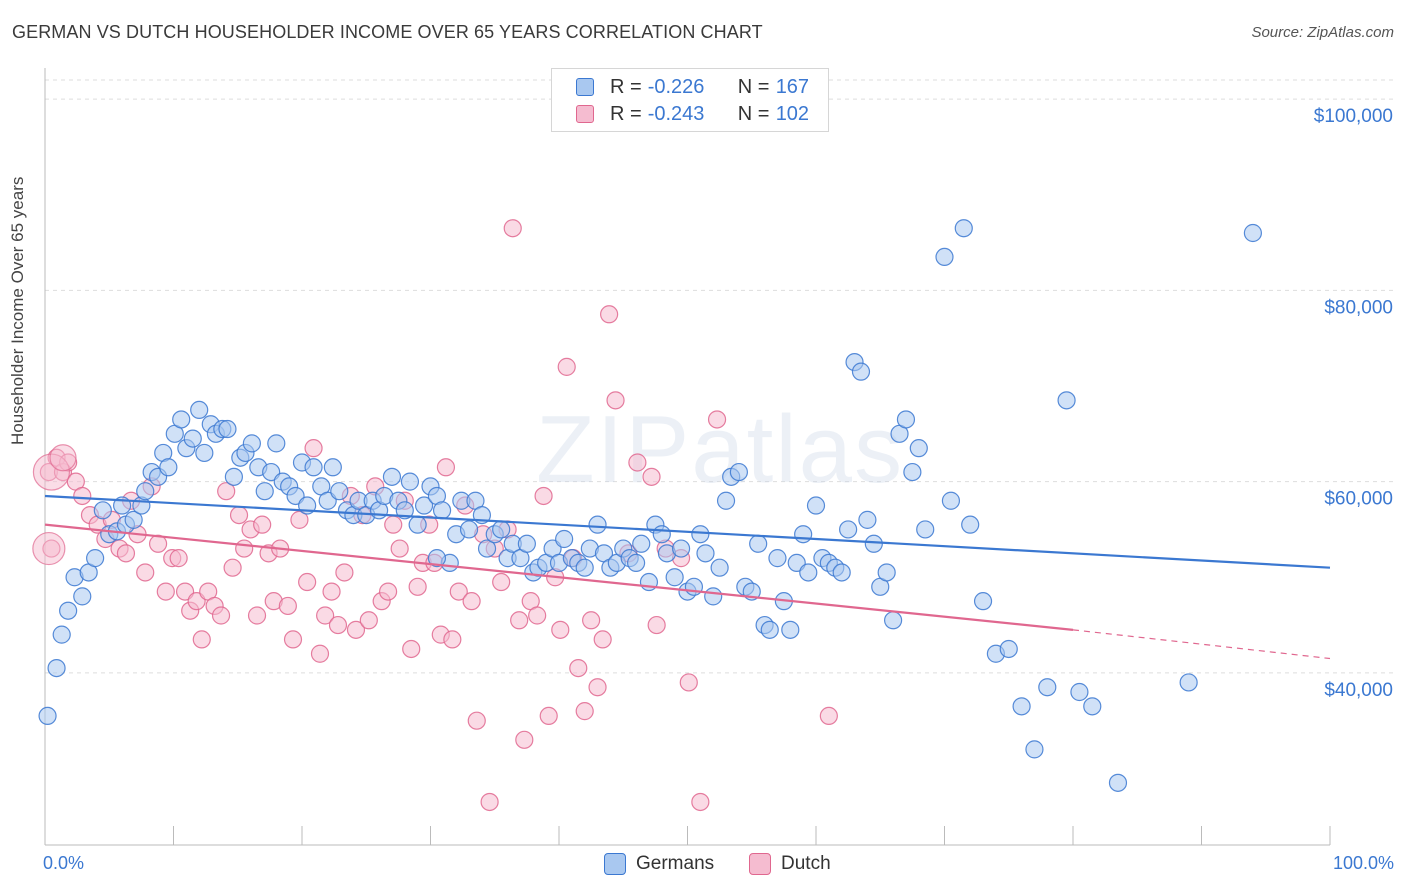  What do you see at coordinates (1201, 644) in the screenshot?
I see `dutch-trend-extension` at bounding box center [1201, 644].